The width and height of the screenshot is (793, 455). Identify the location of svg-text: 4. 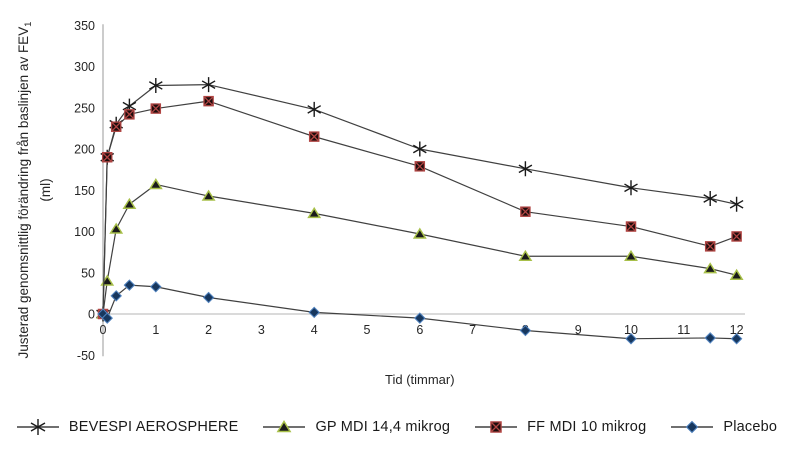
(314, 330).